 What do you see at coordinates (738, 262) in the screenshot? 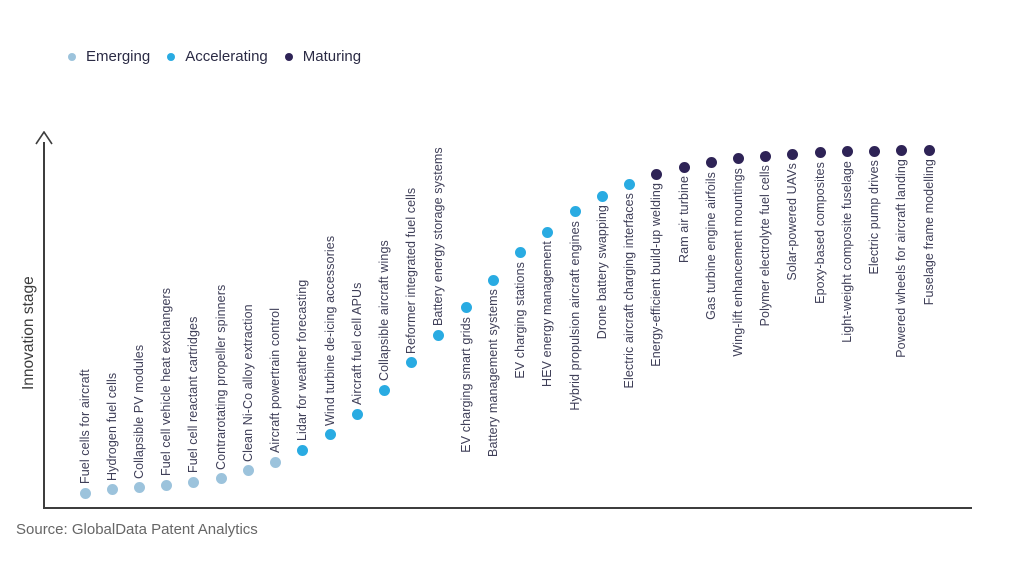
I see `data-point-label: Wing-lift enhancement mountings` at bounding box center [738, 262].